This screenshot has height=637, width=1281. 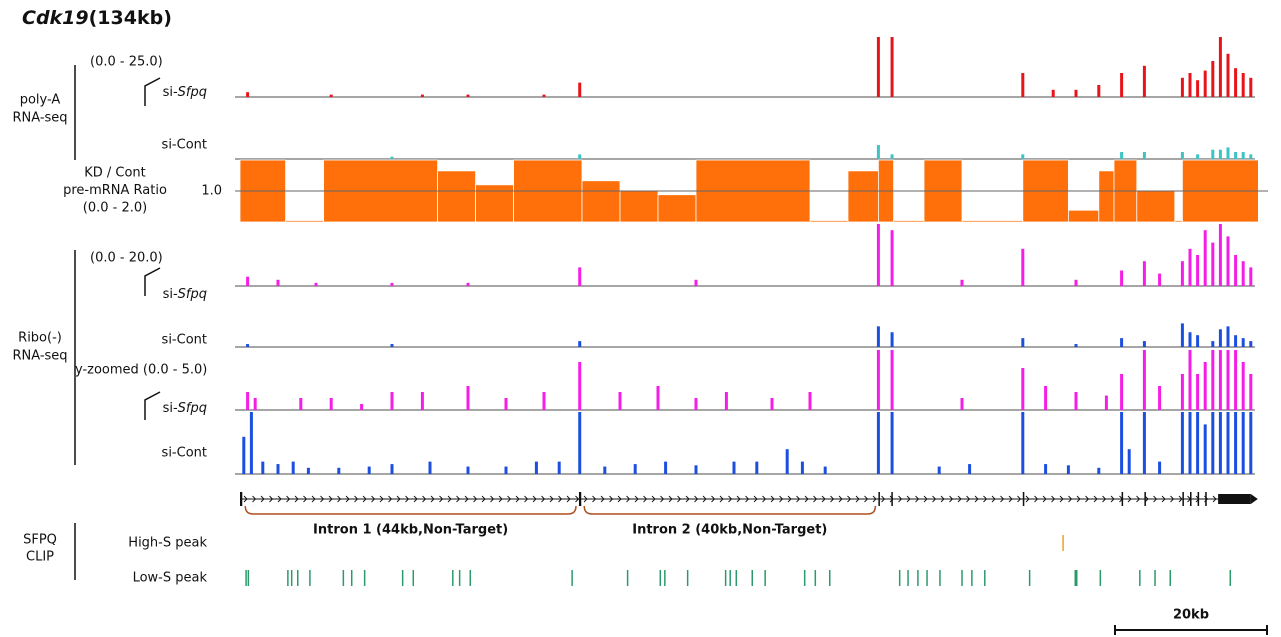 I want to click on group-label: Ribo(-), so click(x=40, y=338).